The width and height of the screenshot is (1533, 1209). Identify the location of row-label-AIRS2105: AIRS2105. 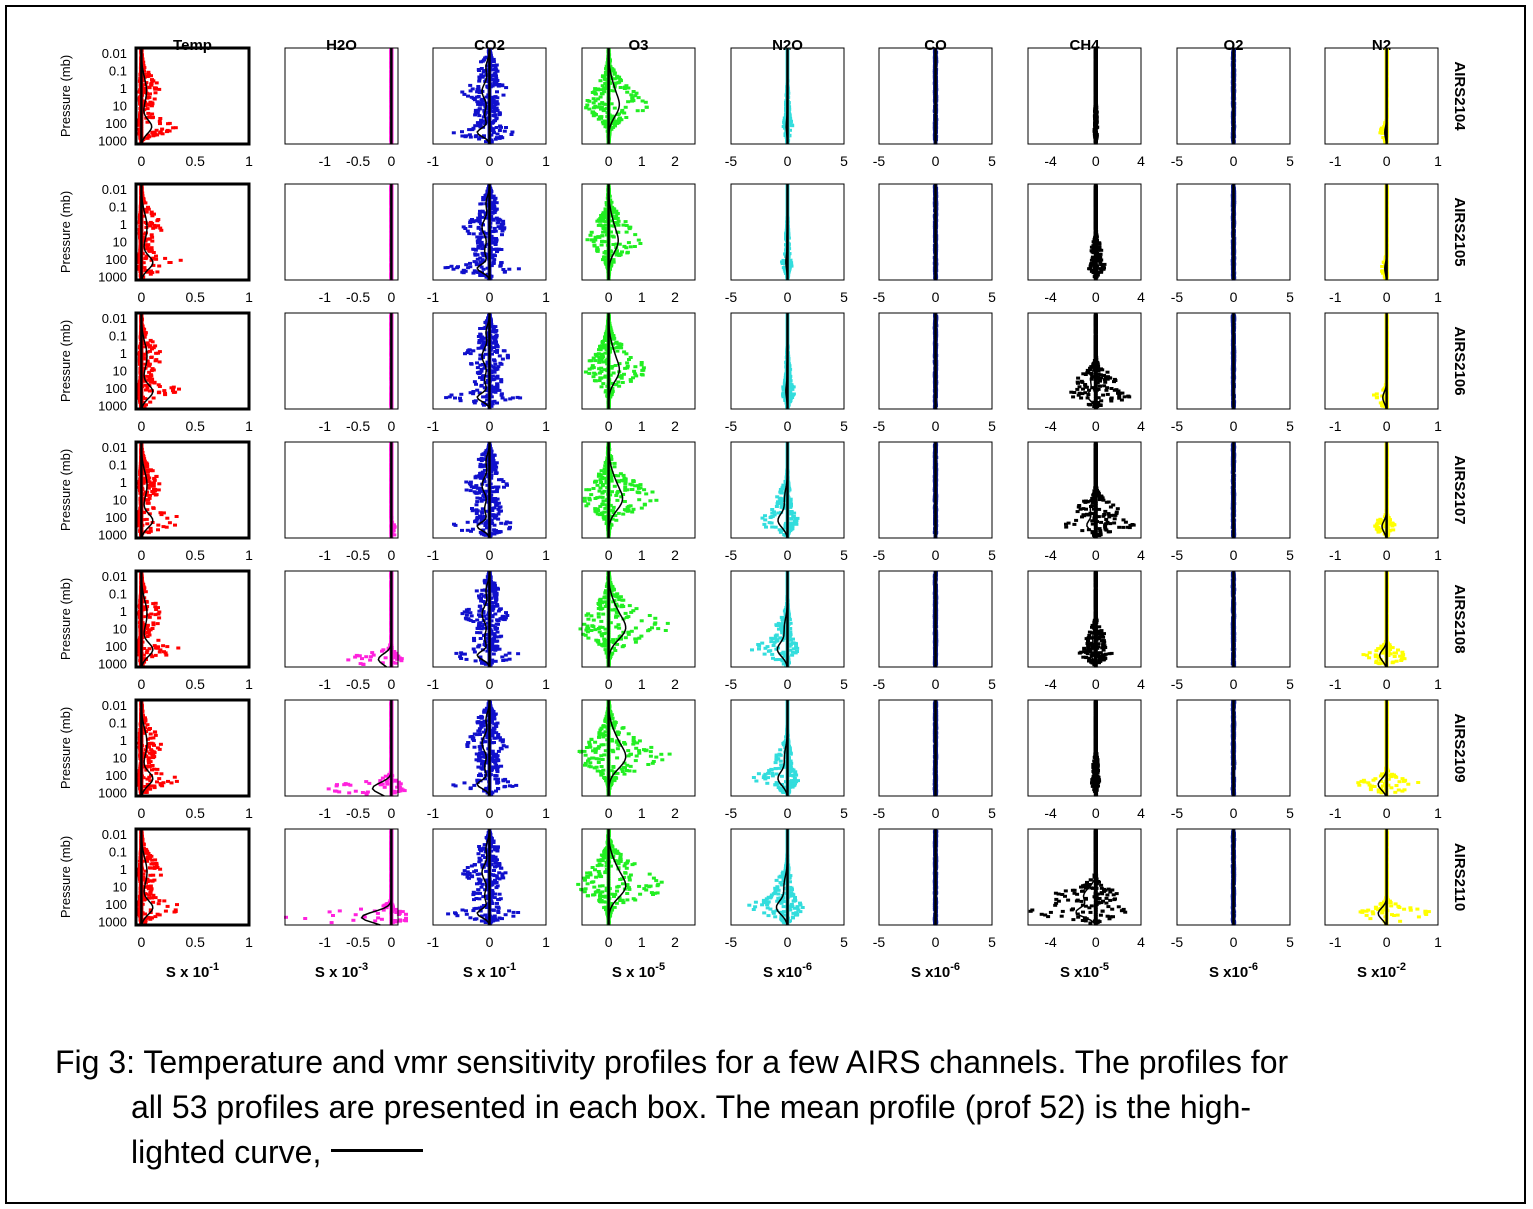
(1459, 231).